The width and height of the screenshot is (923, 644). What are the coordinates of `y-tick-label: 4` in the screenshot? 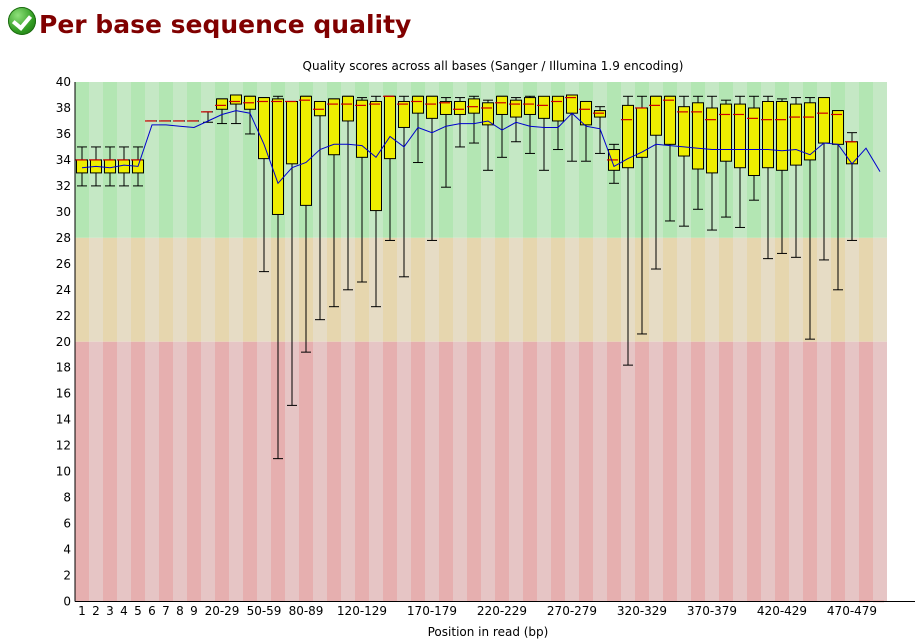 It's located at (67, 550).